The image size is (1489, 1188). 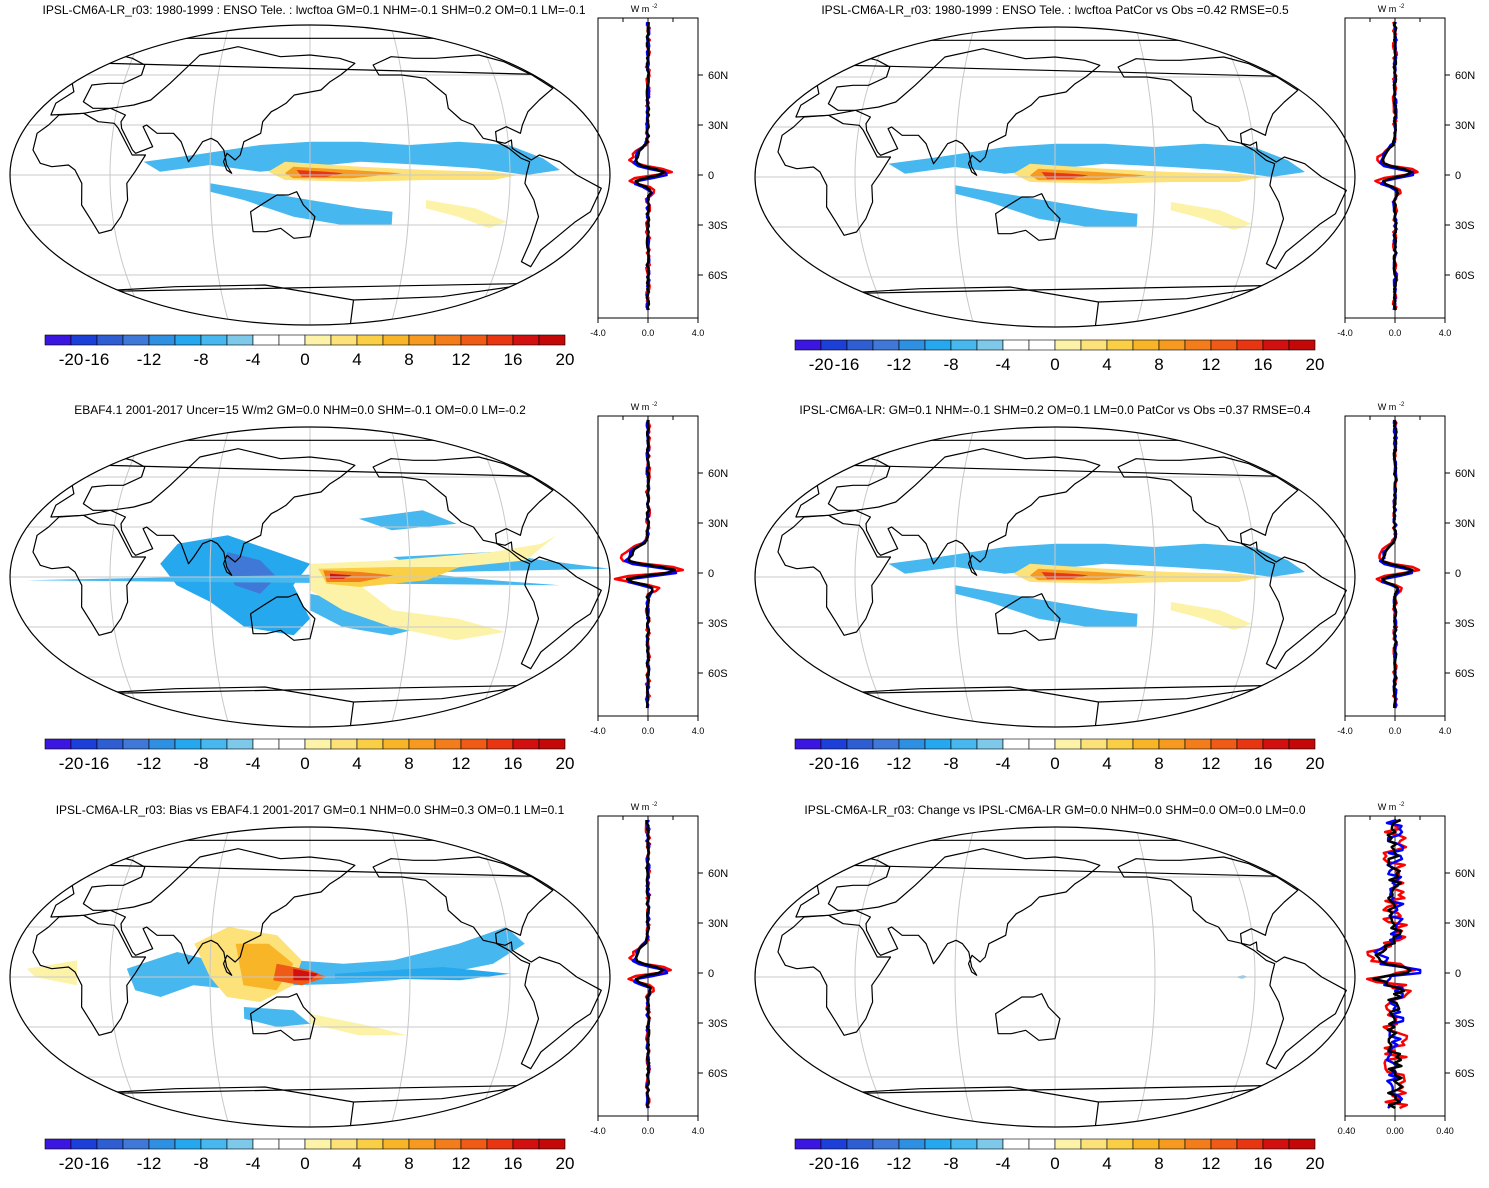 What do you see at coordinates (698, 1131) in the screenshot?
I see `x-tick-label: 4.0` at bounding box center [698, 1131].